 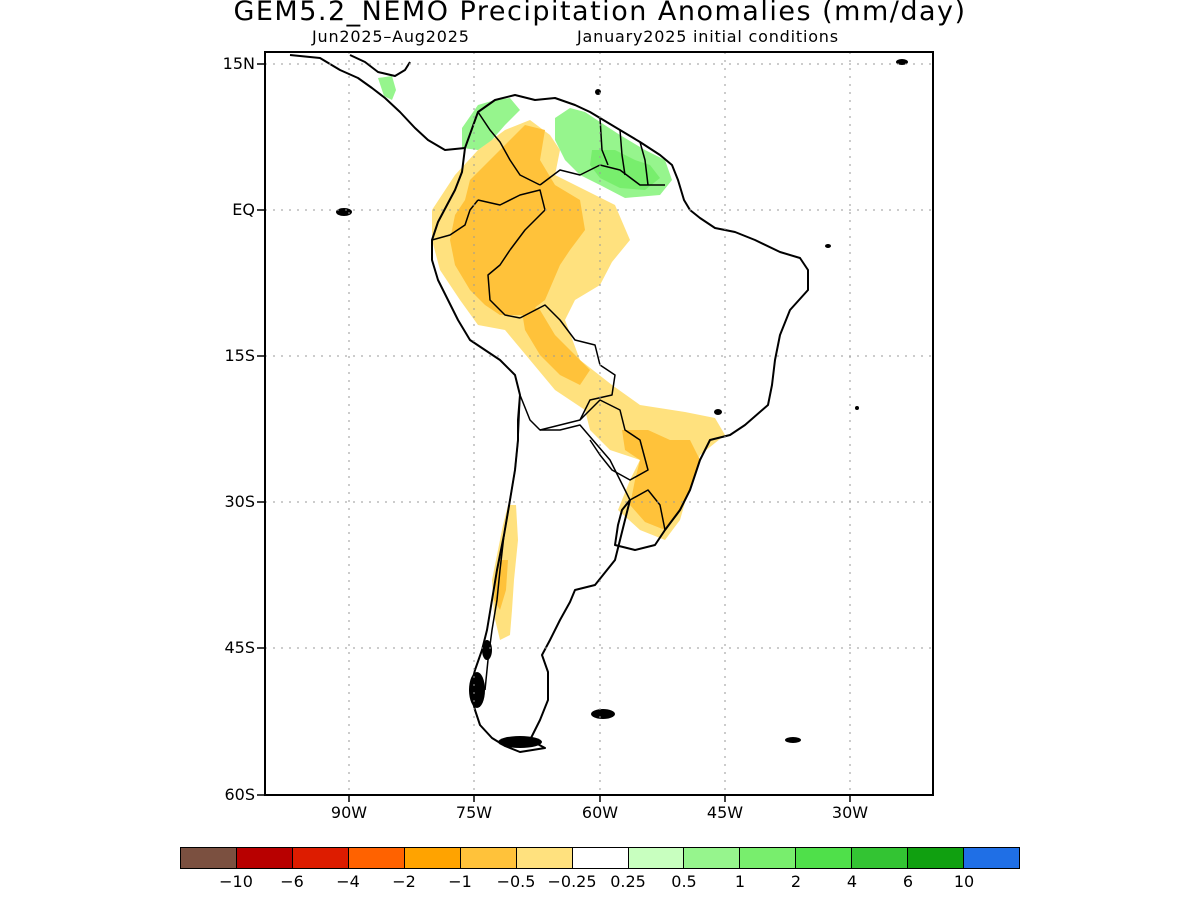 What do you see at coordinates (238, 63) in the screenshot?
I see `lat-label-15n: 15N` at bounding box center [238, 63].